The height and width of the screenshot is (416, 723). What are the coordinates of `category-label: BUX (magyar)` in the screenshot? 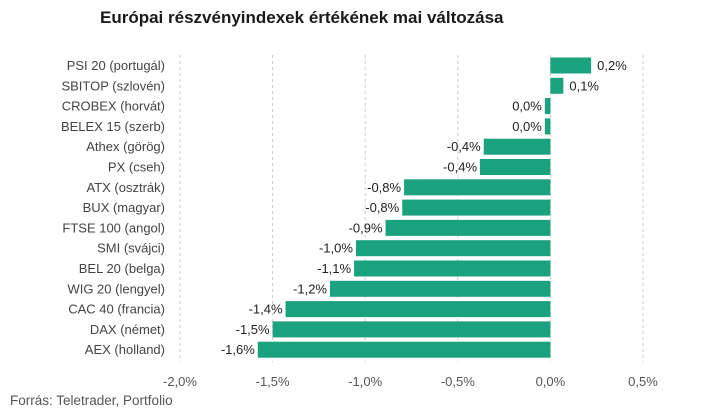 It's located at (124, 207).